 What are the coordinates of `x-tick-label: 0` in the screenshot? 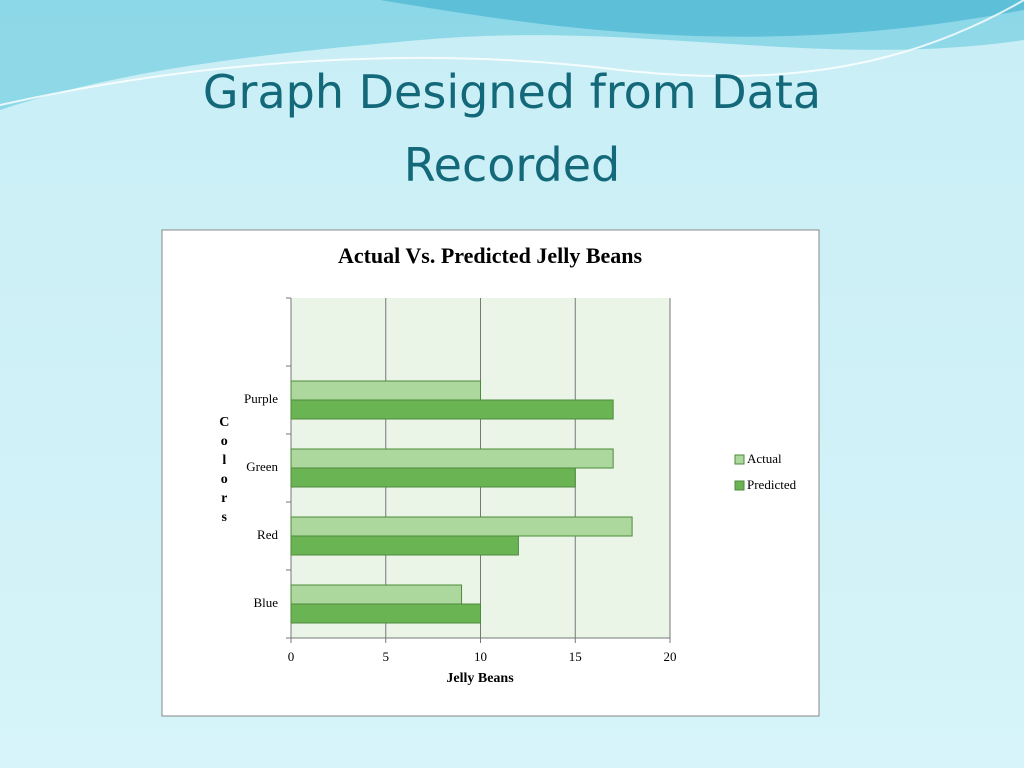 It's located at (291, 656).